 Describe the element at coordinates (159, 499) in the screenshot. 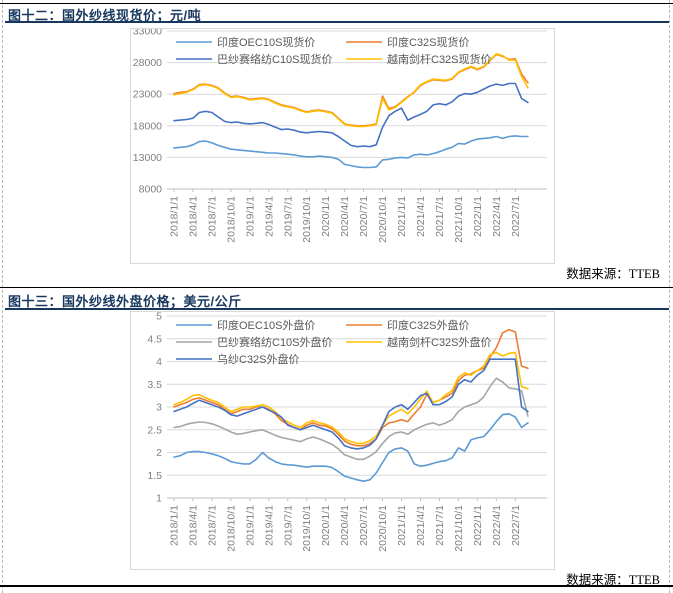

I see `y-axis-label: 1` at that location.